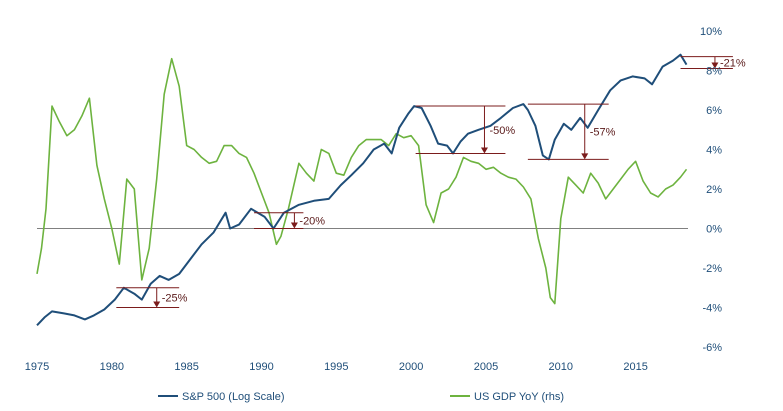 The height and width of the screenshot is (411, 783). I want to click on drawdown-label: -21%, so click(733, 64).